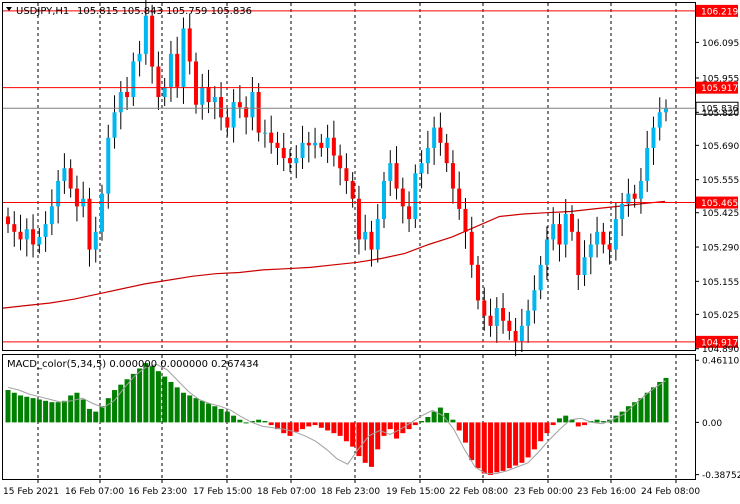  What do you see at coordinates (9, 9) in the screenshot?
I see `triangle-down-icon` at bounding box center [9, 9].